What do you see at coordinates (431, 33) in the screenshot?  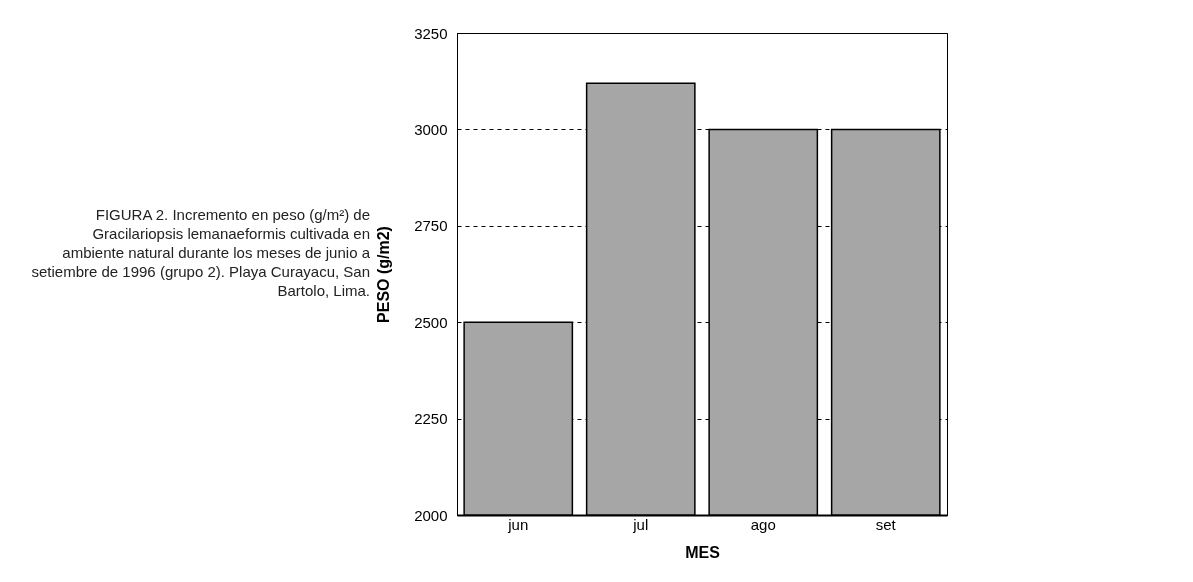 I see `y-tick-label: 3250` at bounding box center [431, 33].